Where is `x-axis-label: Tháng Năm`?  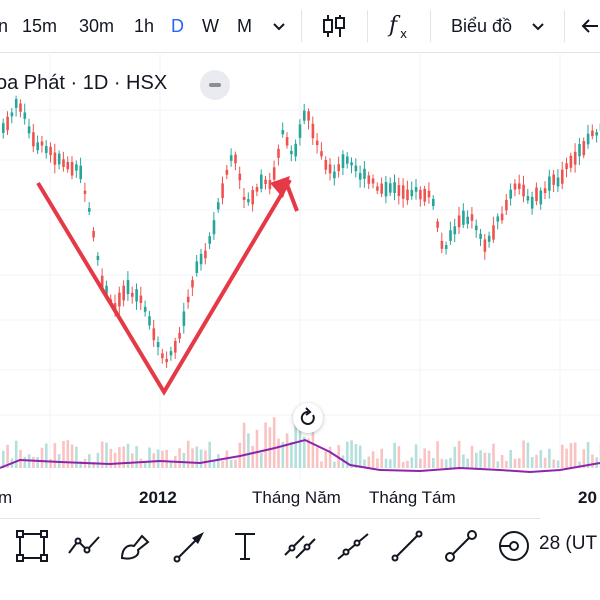 x-axis-label: Tháng Năm is located at coordinates (296, 497).